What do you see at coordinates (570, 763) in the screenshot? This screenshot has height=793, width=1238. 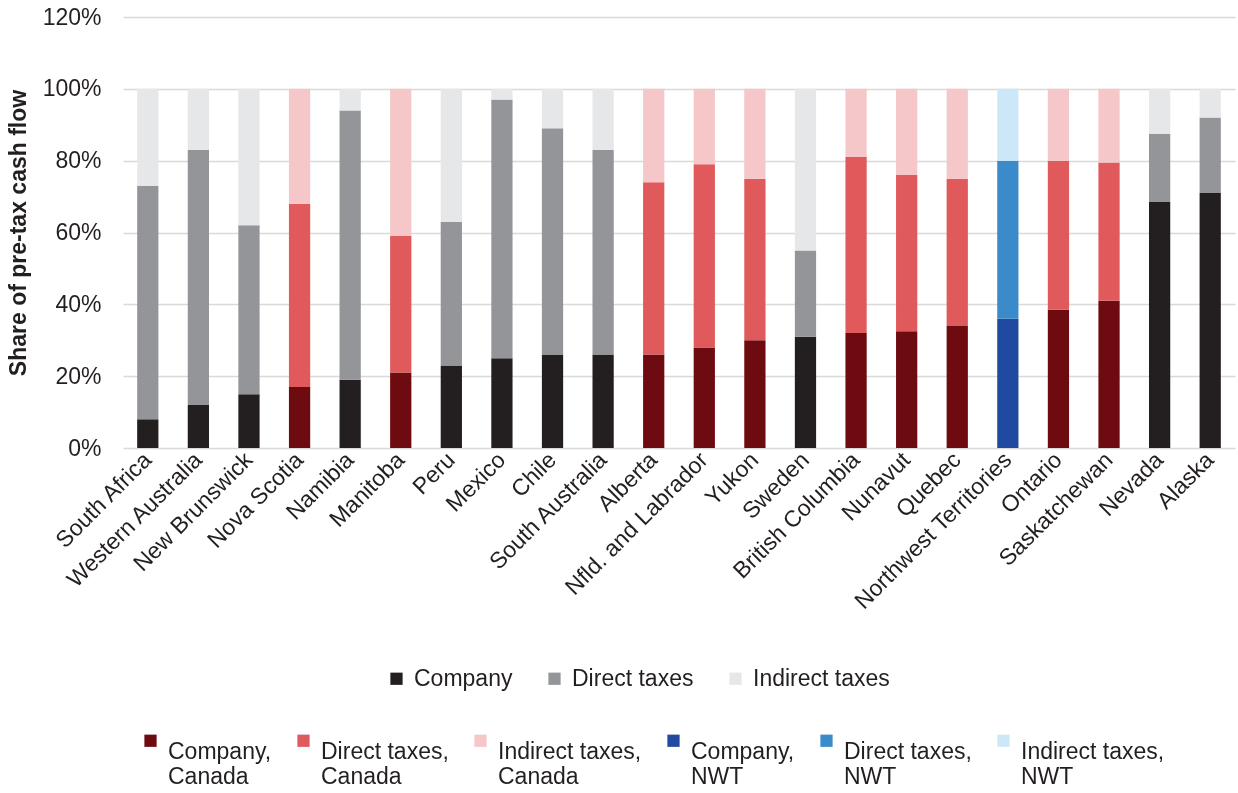 I see `legend-label: Indirect taxes, Canada` at bounding box center [570, 763].